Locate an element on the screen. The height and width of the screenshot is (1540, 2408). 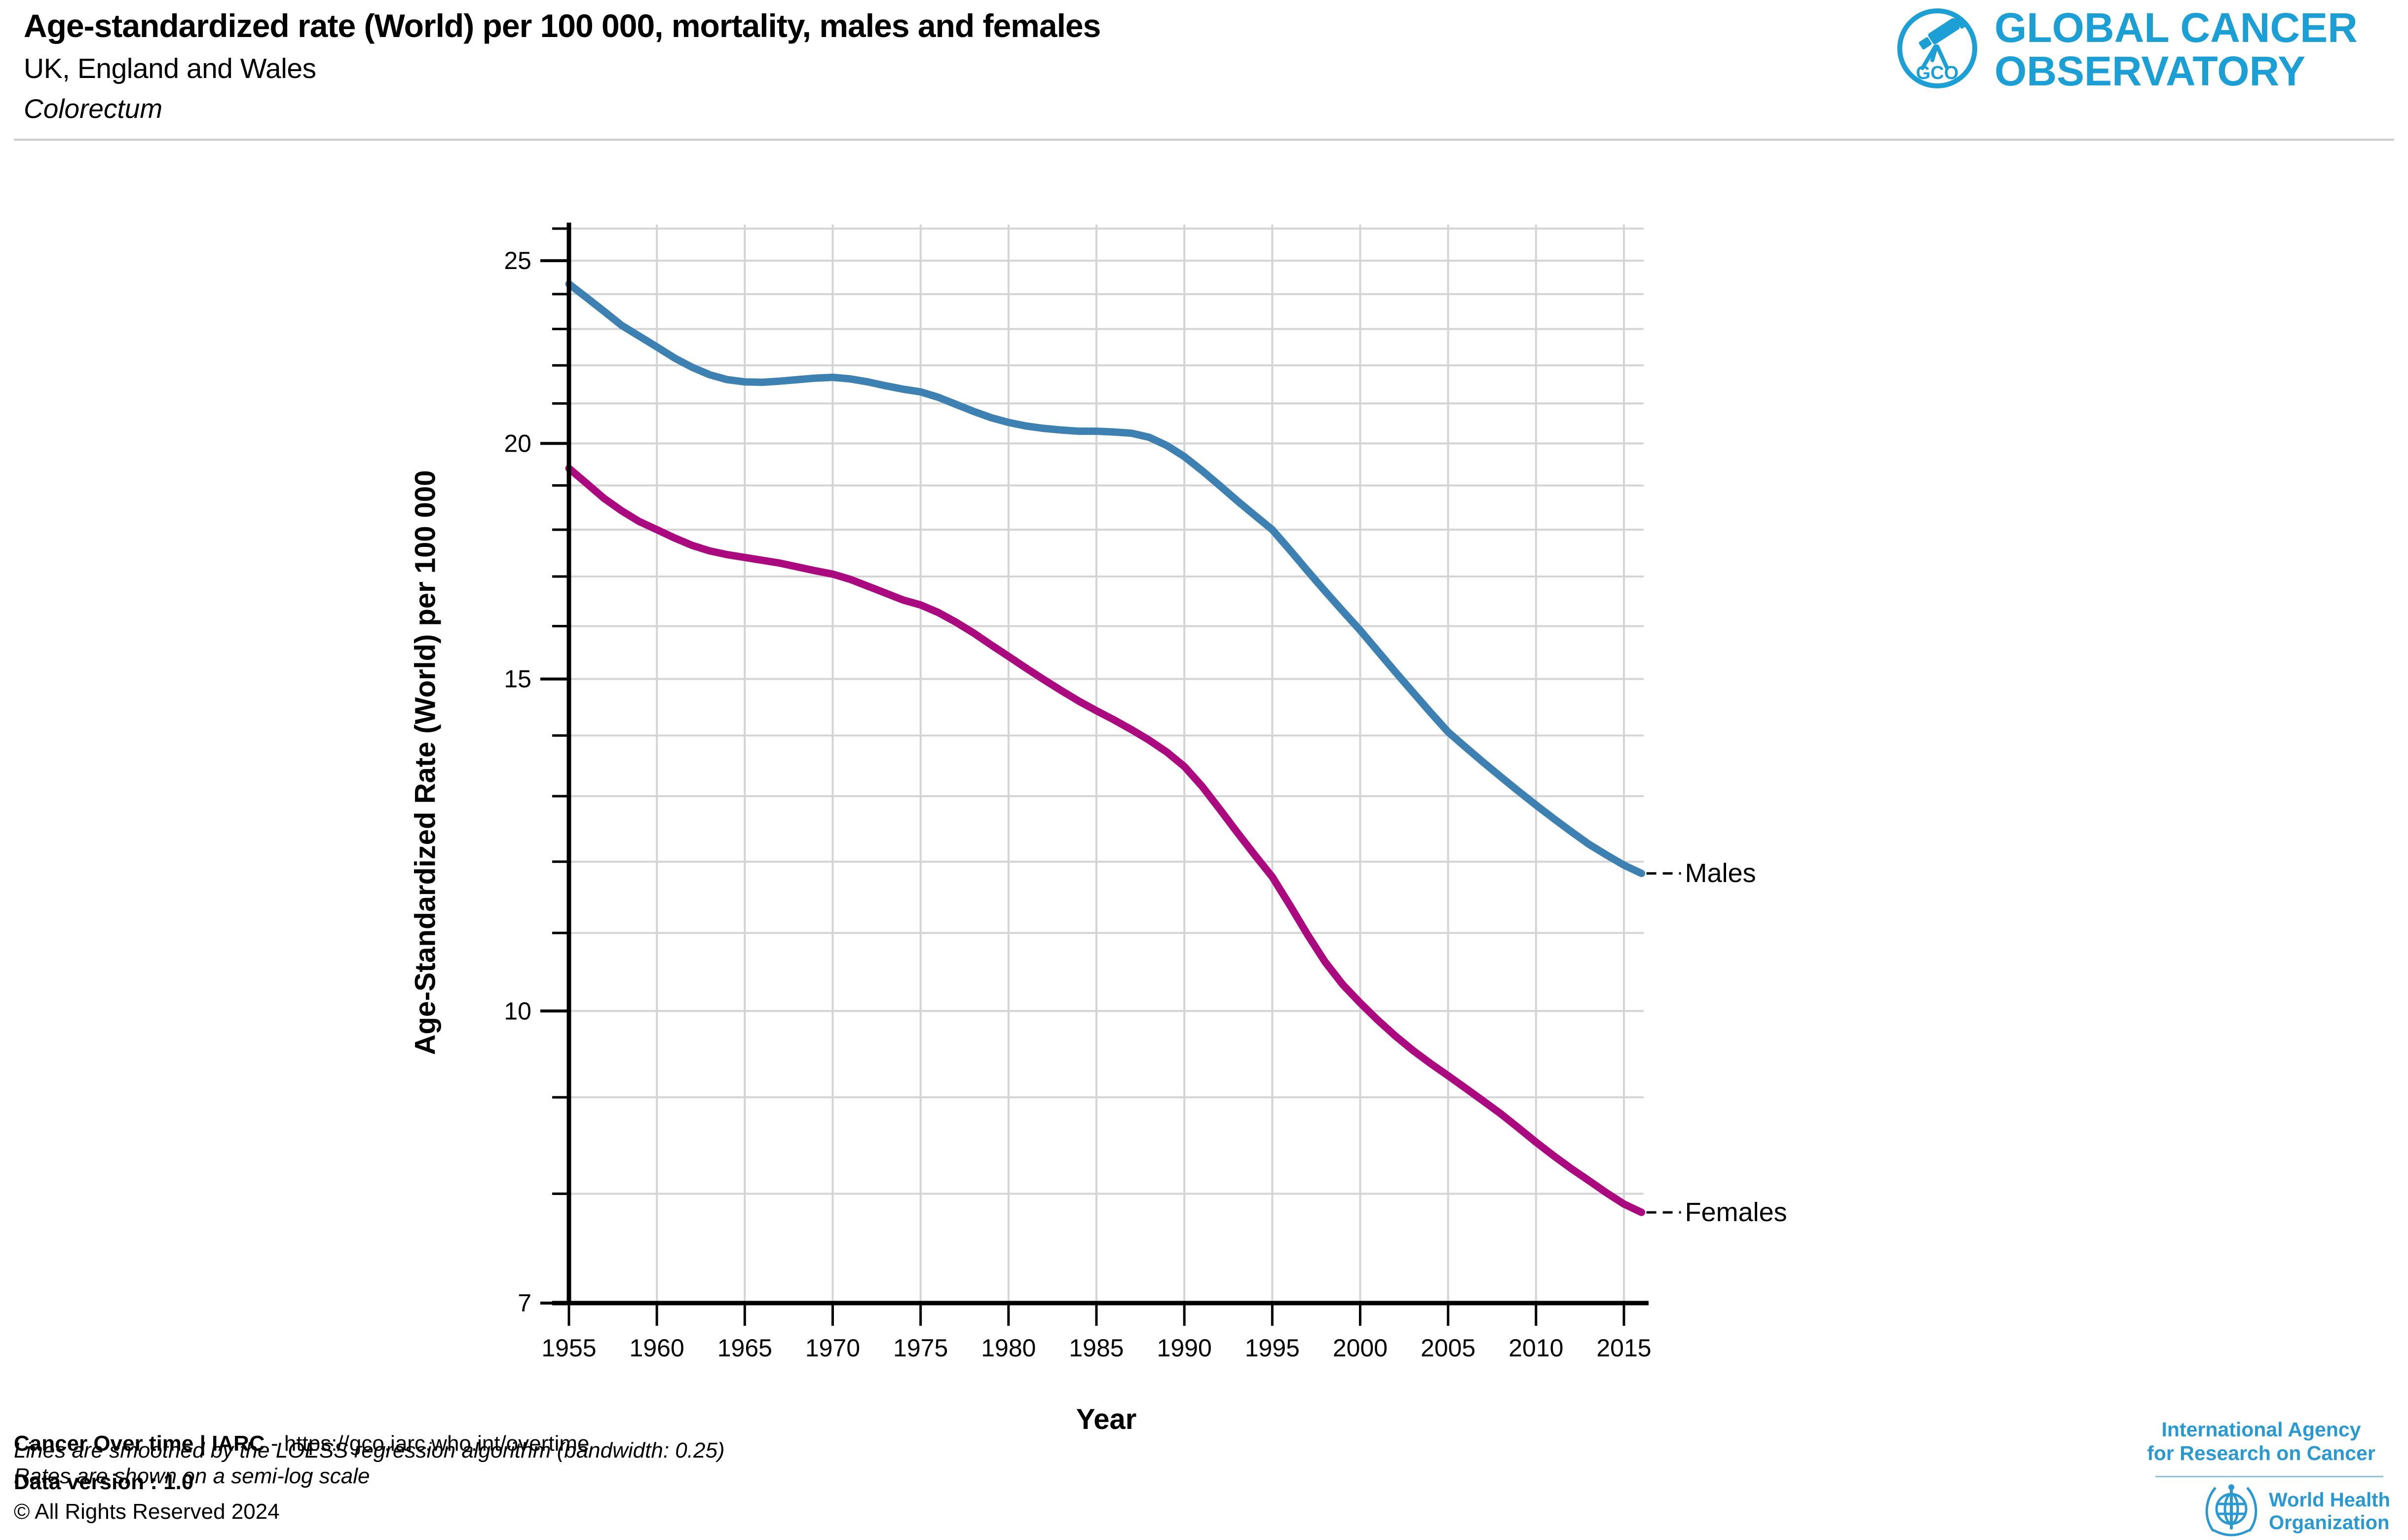
gco-telescope-icon: GCO is located at coordinates (1937, 48).